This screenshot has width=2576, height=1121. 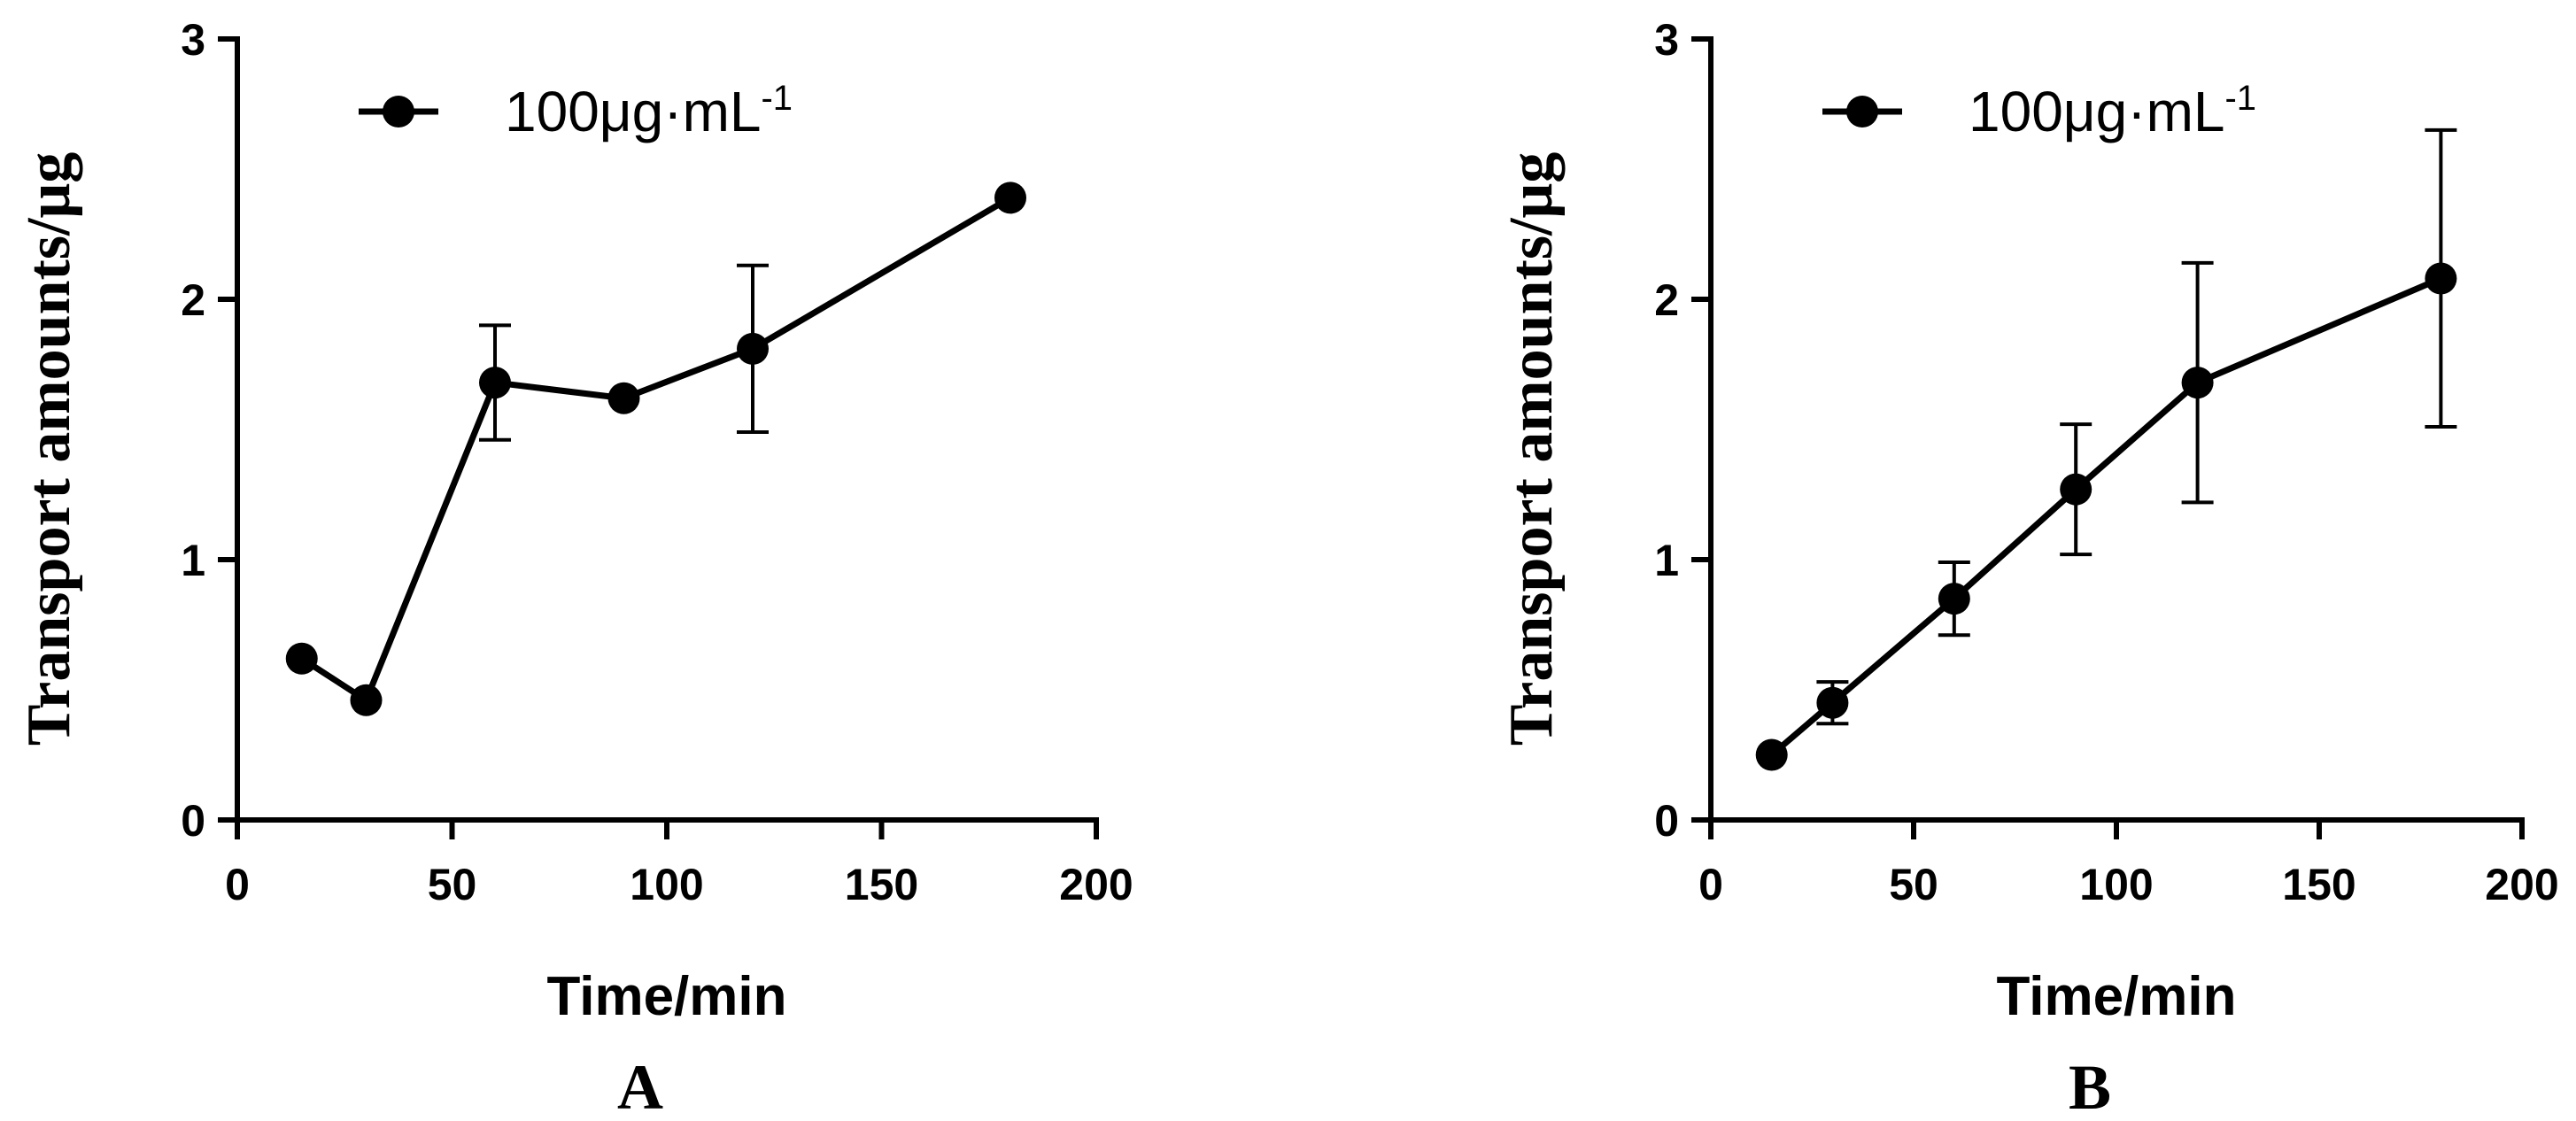 I want to click on panel-label: A, so click(x=640, y=1086).